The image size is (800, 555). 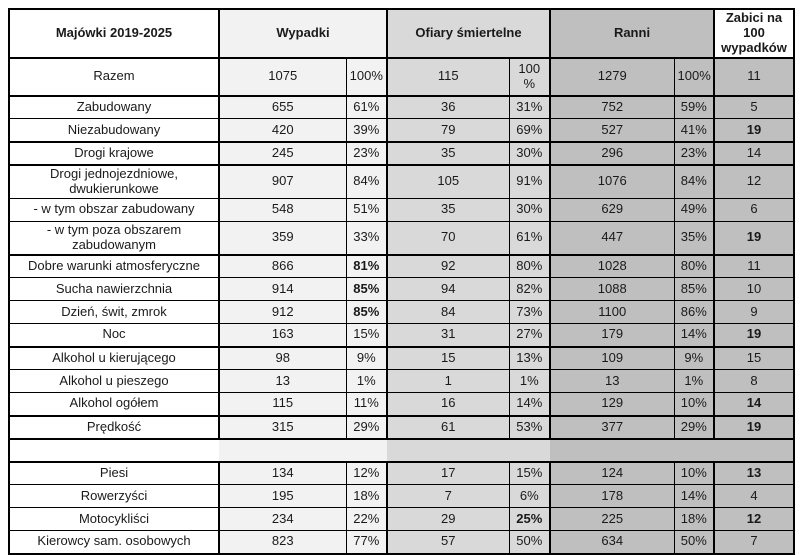 What do you see at coordinates (114, 496) in the screenshot?
I see `cell-label: Rowerzyści` at bounding box center [114, 496].